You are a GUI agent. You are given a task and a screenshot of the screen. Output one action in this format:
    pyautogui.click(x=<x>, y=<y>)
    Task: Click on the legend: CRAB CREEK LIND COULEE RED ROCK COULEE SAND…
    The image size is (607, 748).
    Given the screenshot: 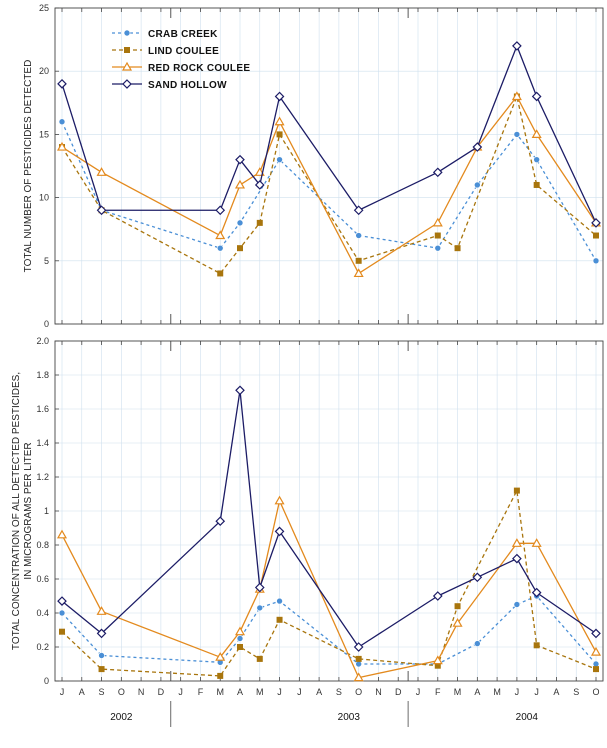 What is the action you would take?
    pyautogui.click(x=181, y=60)
    